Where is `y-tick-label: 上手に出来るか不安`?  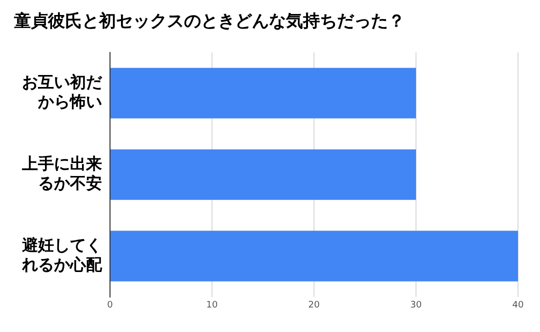 y-tick-label: 上手に出来るか不安 is located at coordinates (61, 173).